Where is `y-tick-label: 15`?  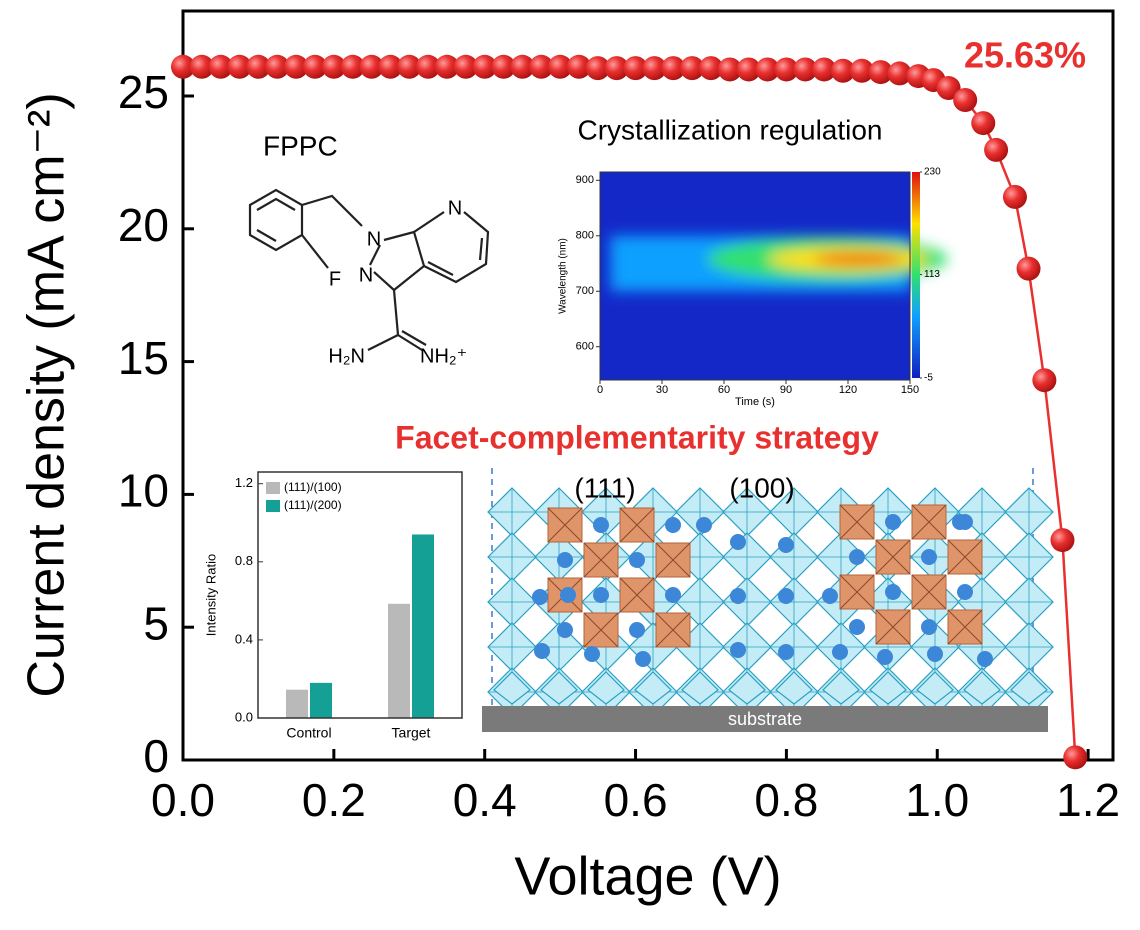 y-tick-label: 15 is located at coordinates (143, 358).